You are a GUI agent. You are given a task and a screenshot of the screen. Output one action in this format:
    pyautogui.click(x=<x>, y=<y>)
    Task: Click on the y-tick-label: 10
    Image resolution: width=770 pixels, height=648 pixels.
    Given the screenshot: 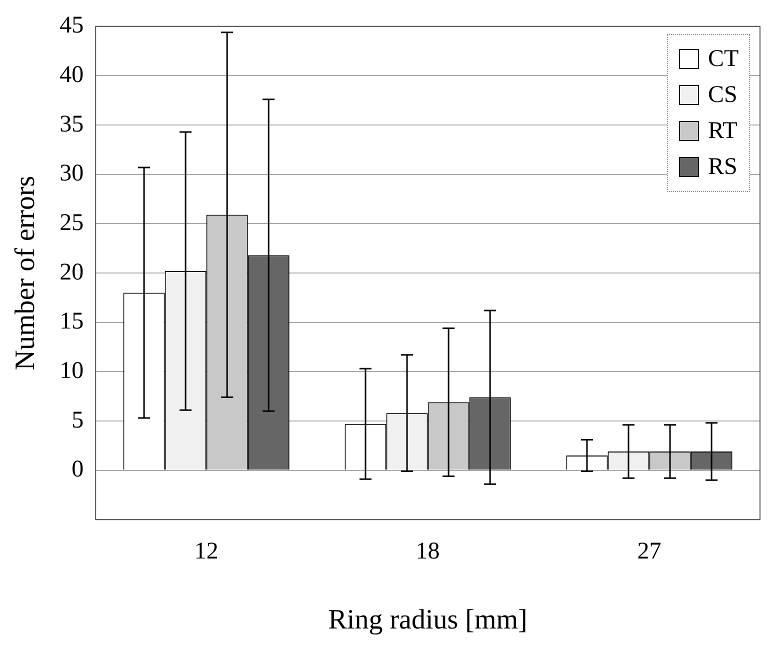 What is the action you would take?
    pyautogui.click(x=72, y=371)
    